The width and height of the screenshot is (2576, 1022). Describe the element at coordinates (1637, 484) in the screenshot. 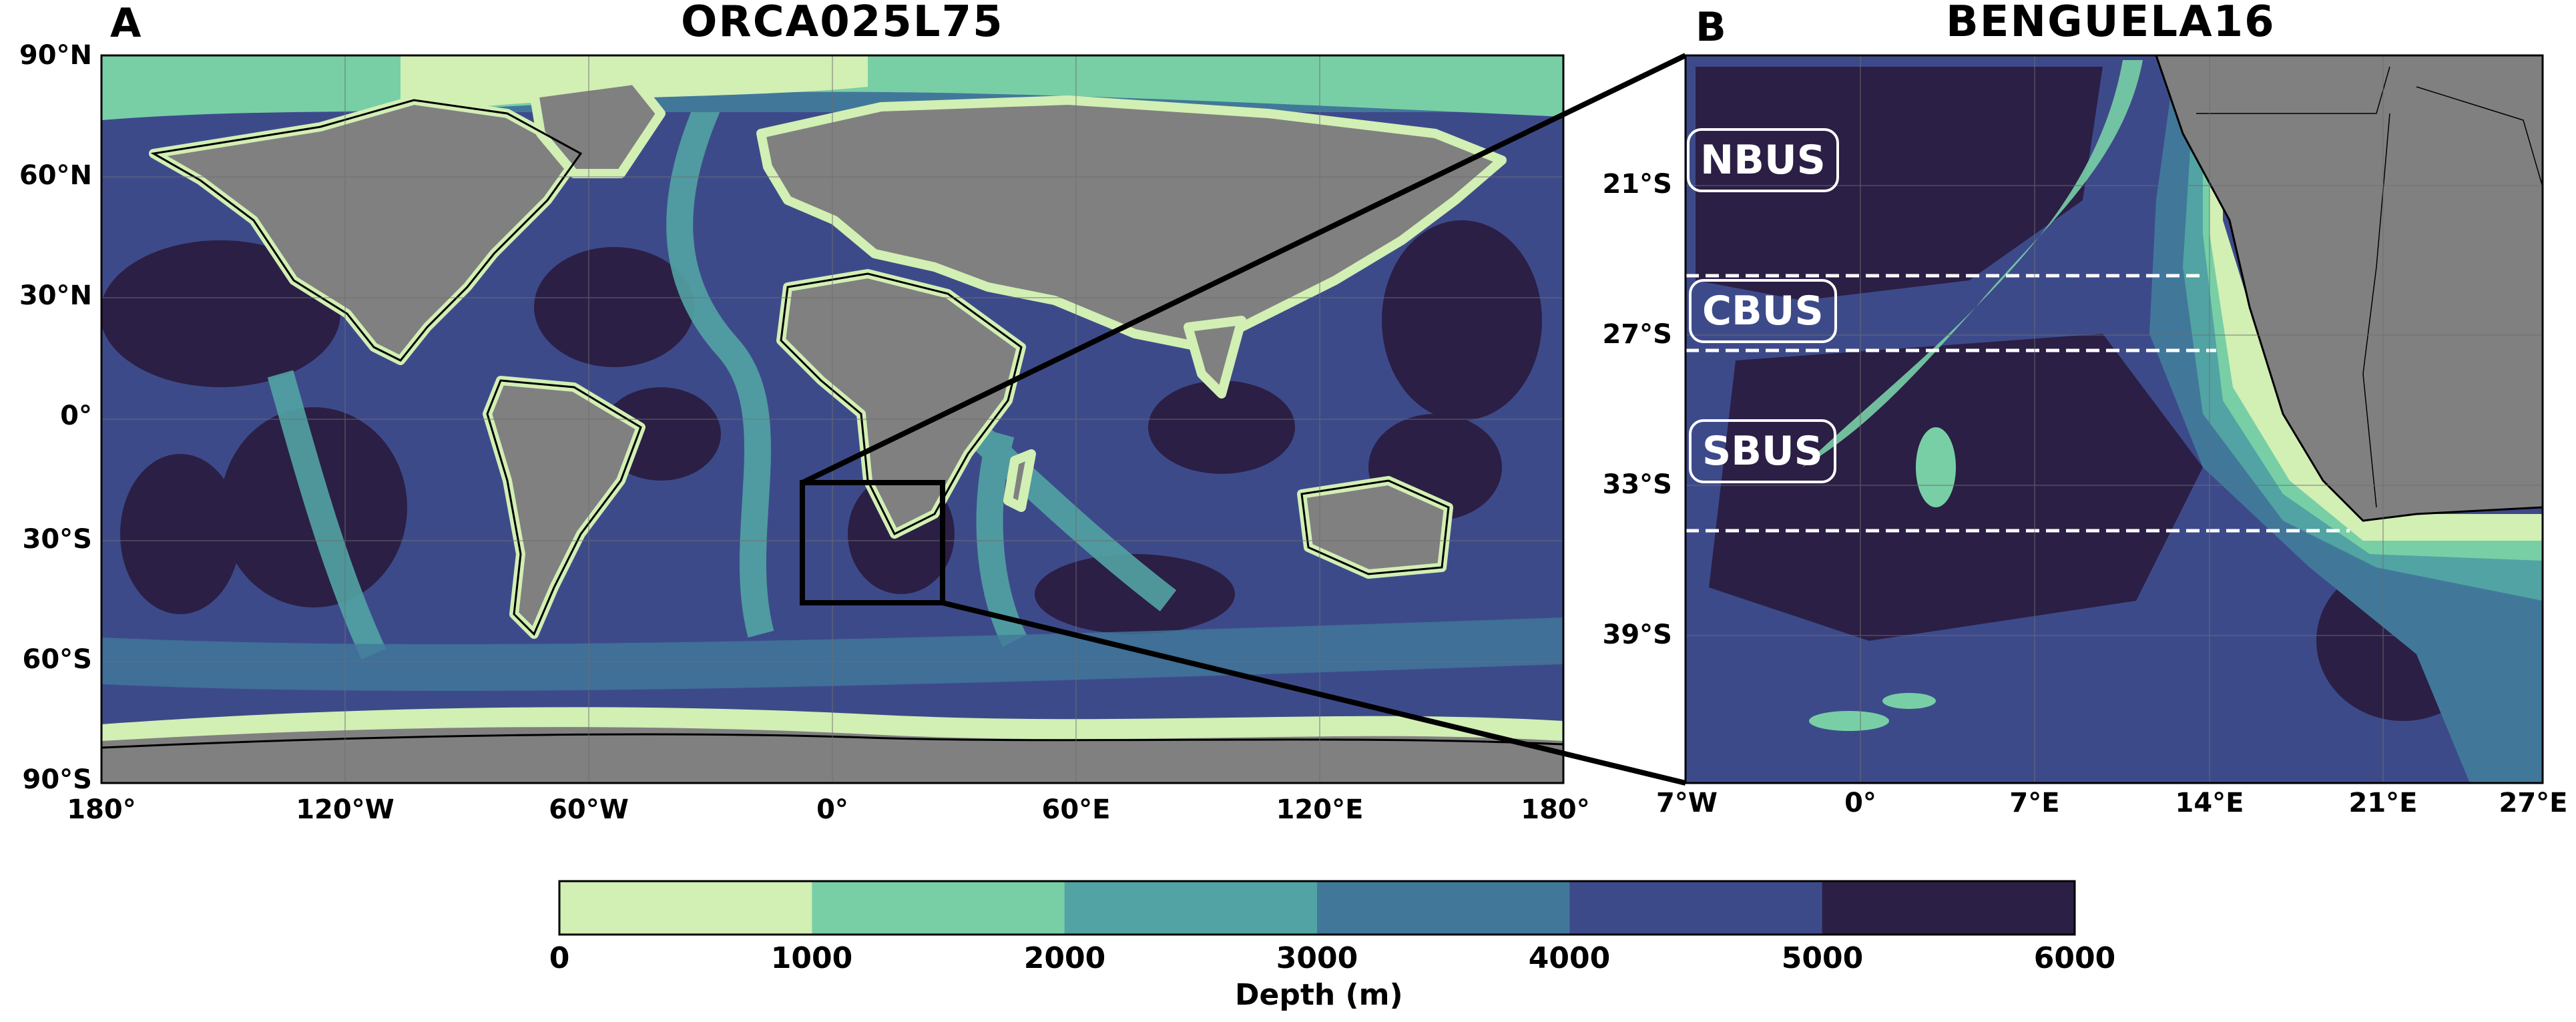

I see `panel-b-lat-label: 33°S` at that location.